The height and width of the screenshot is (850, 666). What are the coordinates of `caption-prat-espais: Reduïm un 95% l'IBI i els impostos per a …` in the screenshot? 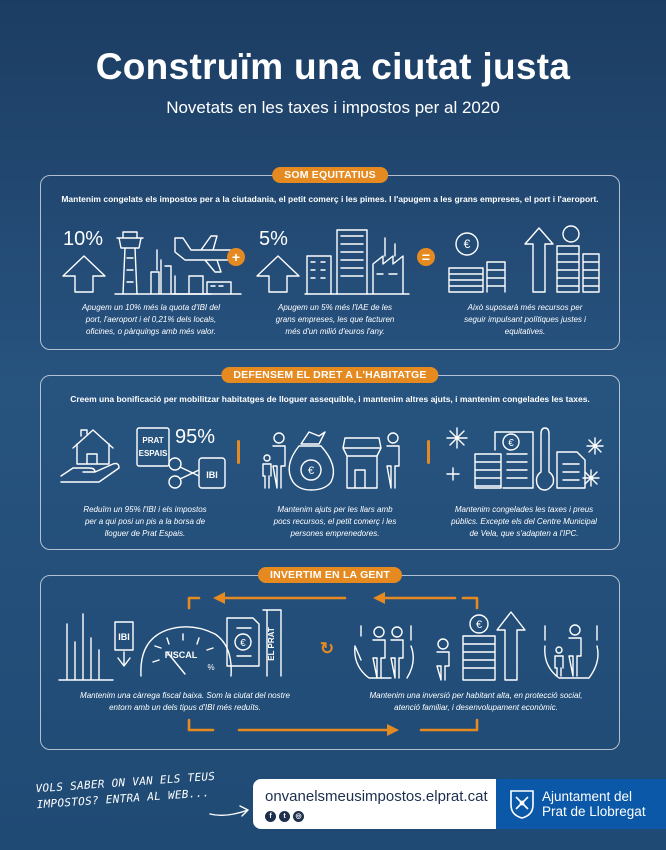 It's located at (145, 521).